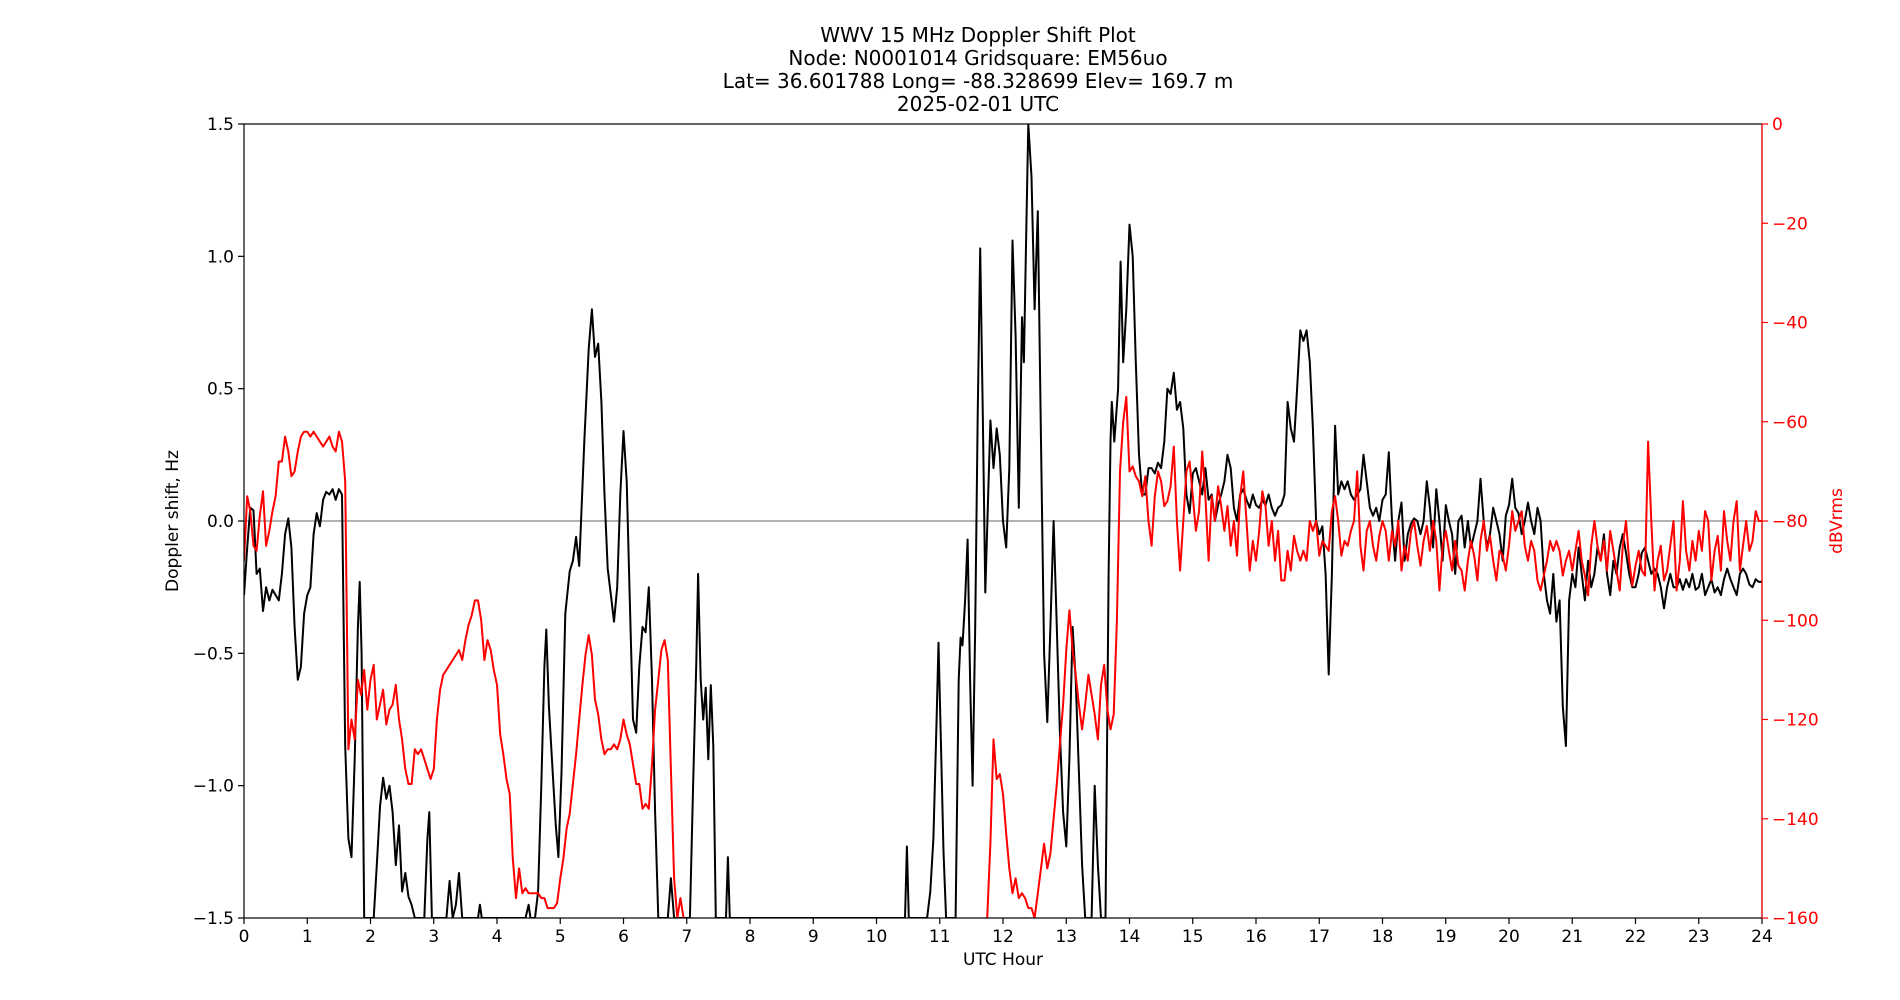 Image resolution: width=1900 pixels, height=1000 pixels. I want to click on x-tick-label: 5, so click(560, 937).